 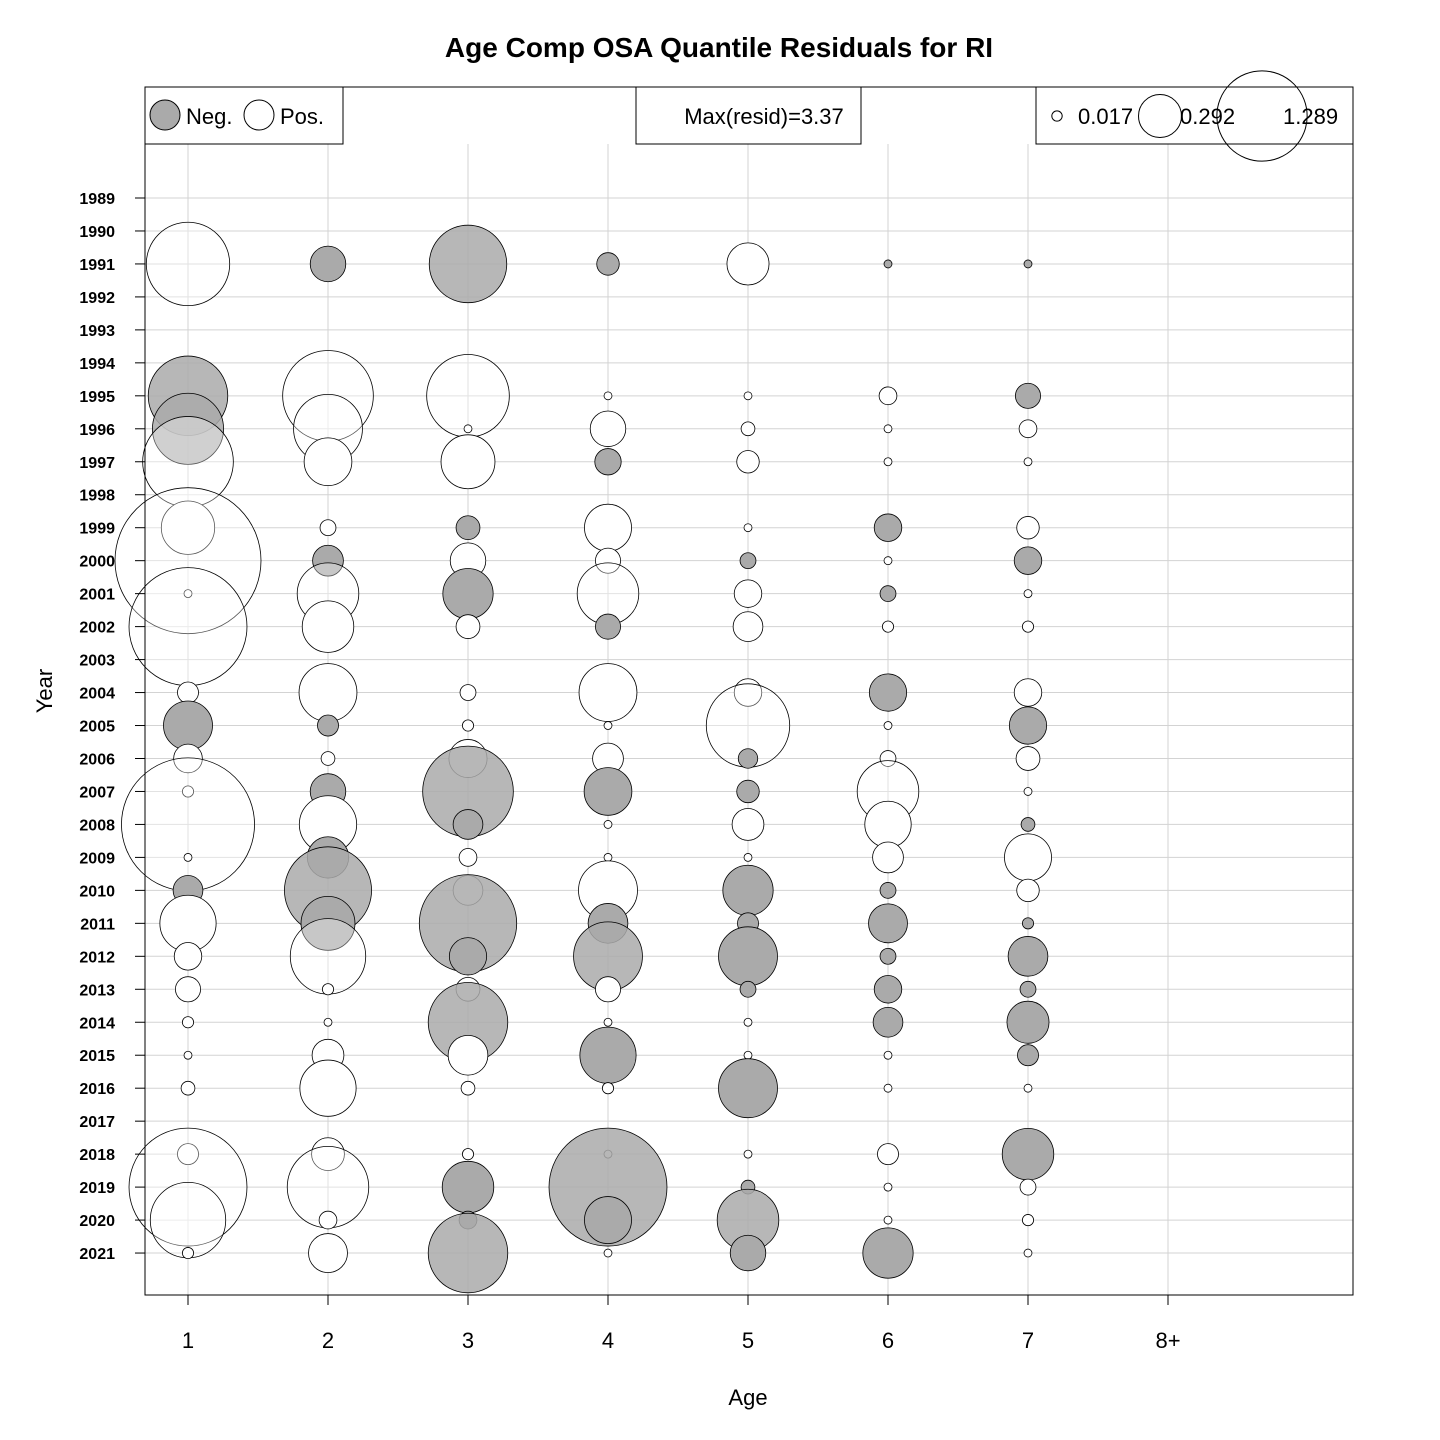 What do you see at coordinates (1167, 1340) in the screenshot?
I see `x-tick-label-8+: 8+` at bounding box center [1167, 1340].